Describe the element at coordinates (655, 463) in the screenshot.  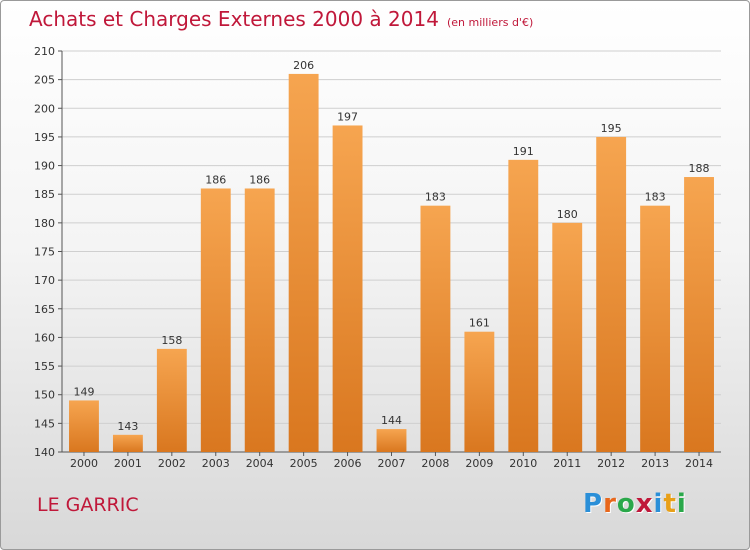
I see `x-tick-label-2013: 2013` at that location.